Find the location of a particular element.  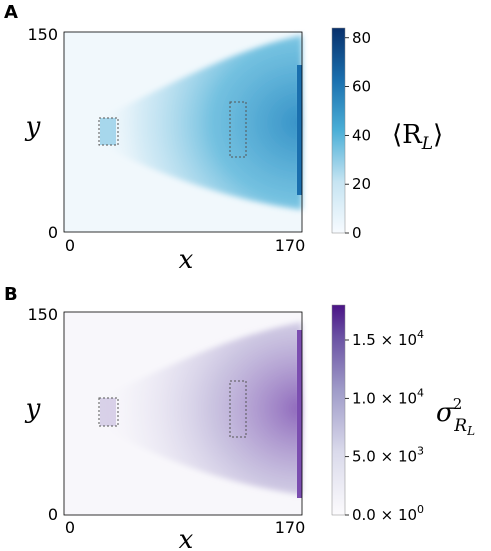

colorbar-label-b: σ2 RL is located at coordinates (455, 416).